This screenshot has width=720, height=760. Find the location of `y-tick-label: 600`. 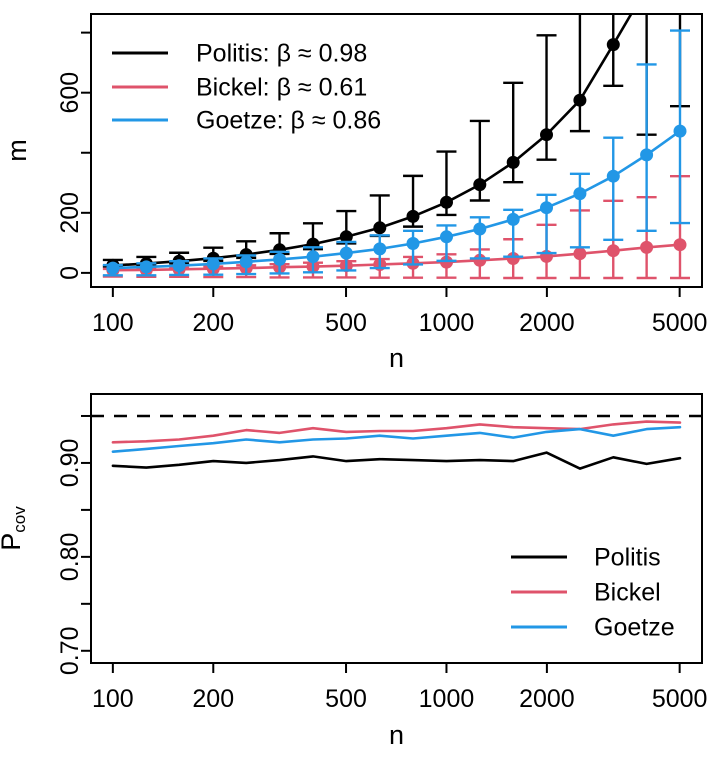

y-tick-label: 600 is located at coordinates (70, 93).